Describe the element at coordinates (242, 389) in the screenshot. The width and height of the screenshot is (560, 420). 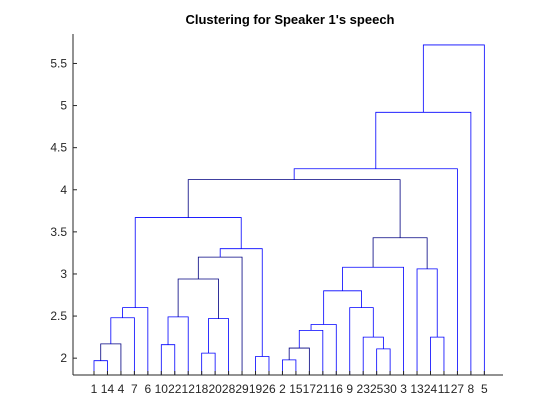
I see `leaf-label: 29` at that location.